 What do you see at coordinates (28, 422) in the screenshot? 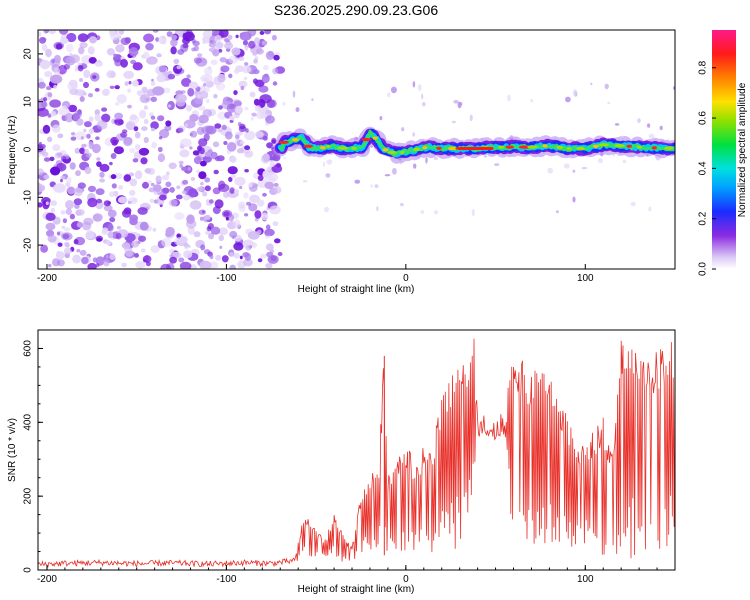
I see `snr-y-tick-label: 400` at bounding box center [28, 422].